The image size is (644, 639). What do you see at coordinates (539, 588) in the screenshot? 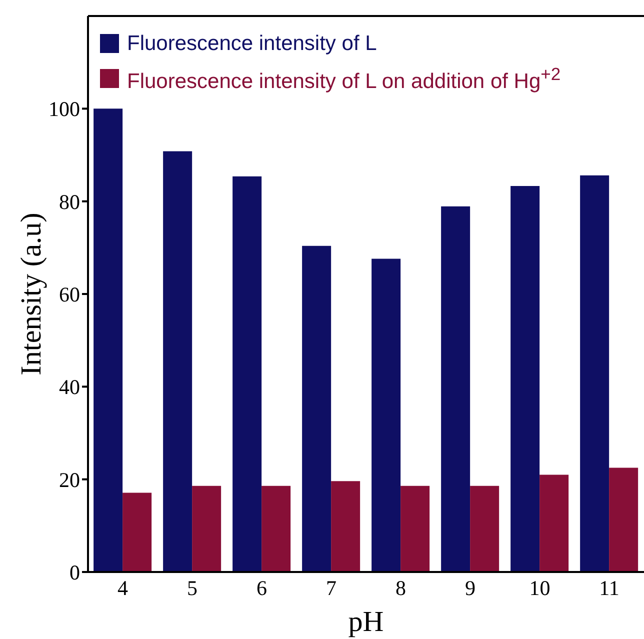
I see `x-tick-label: 10` at bounding box center [539, 588].